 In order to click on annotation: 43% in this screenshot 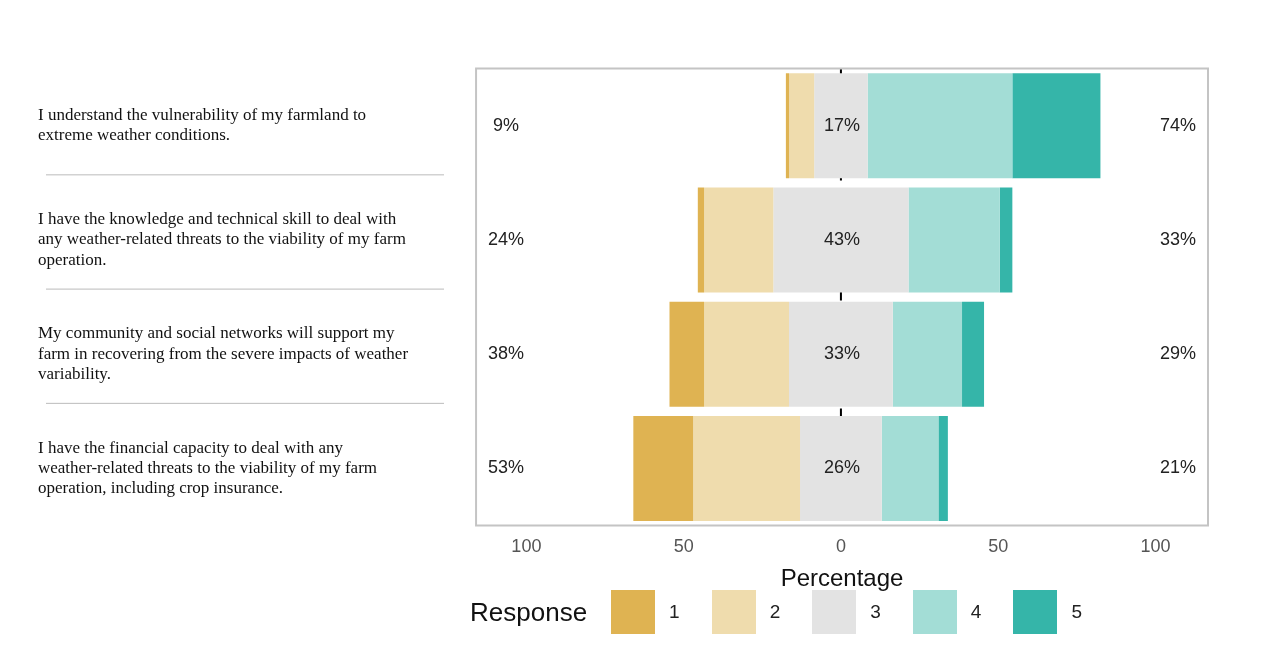, I will do `click(842, 238)`.